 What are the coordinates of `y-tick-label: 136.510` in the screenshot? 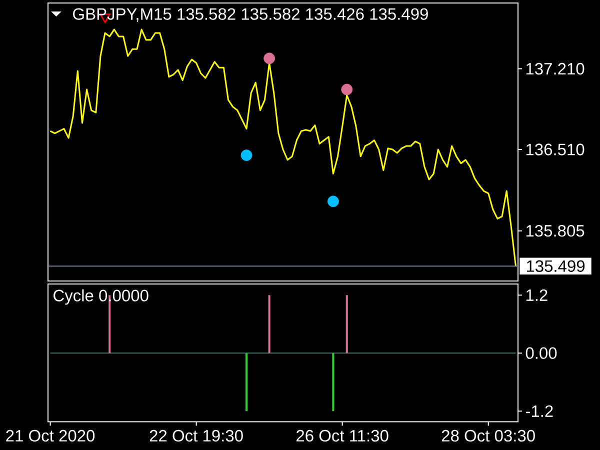 It's located at (555, 150).